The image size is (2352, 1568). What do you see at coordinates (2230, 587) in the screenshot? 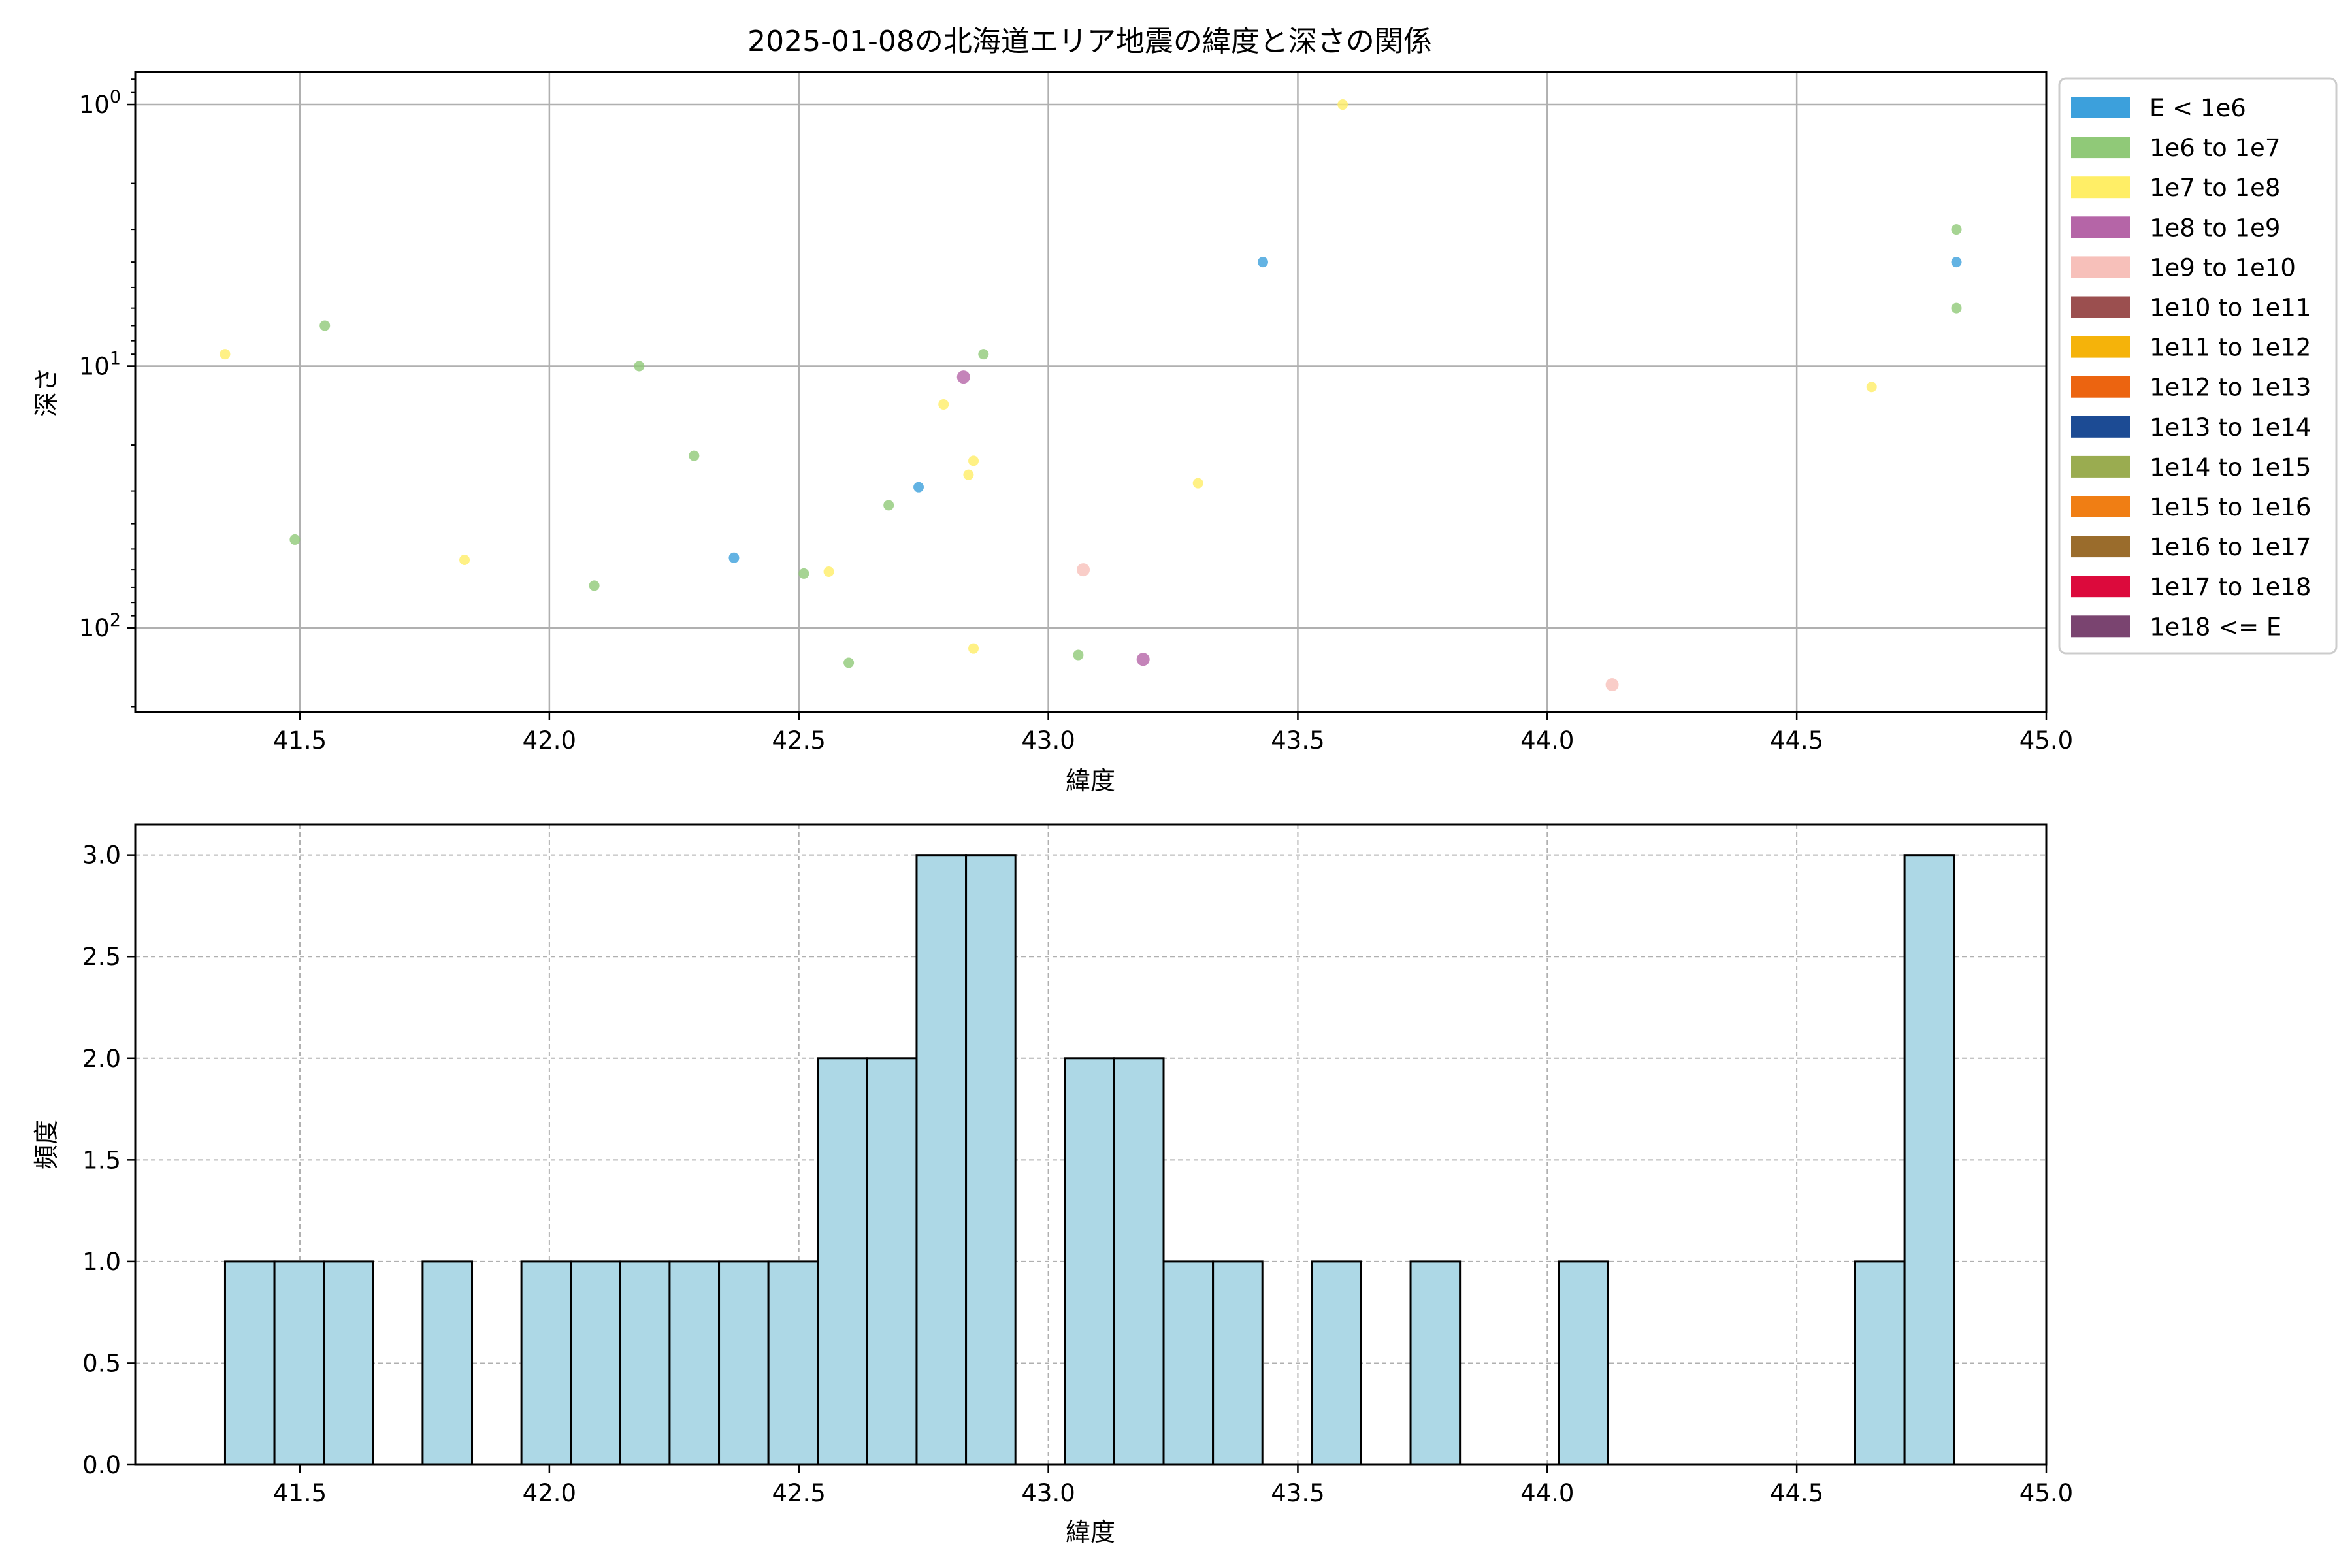
I see `legend-label: 1e17 to 1e18` at bounding box center [2230, 587].